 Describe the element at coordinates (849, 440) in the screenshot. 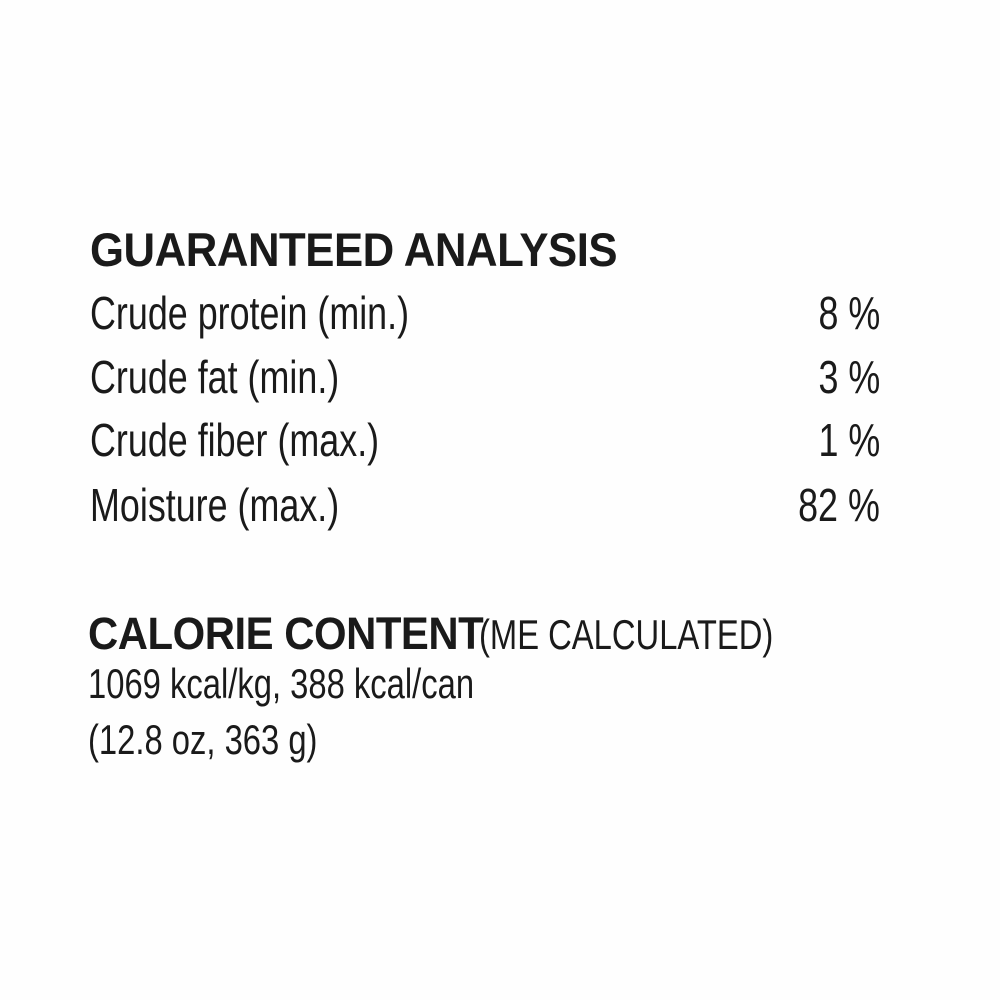

I see `analysis-value: 1 %` at that location.